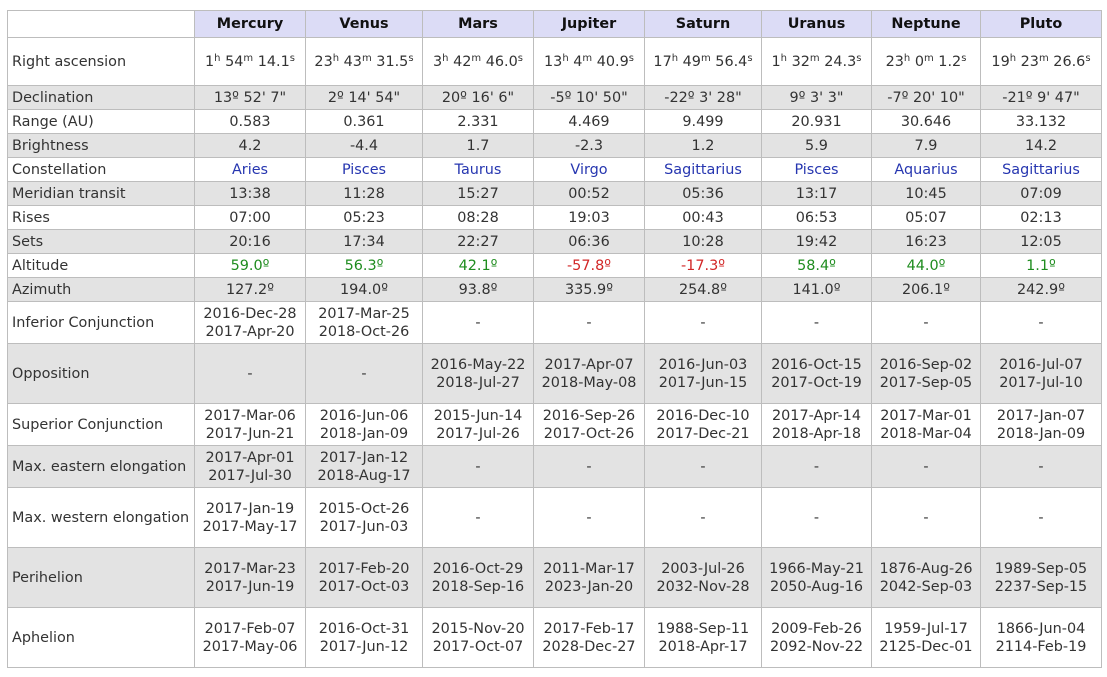  Describe the element at coordinates (1041, 121) in the screenshot. I see `table-cell: 33.132` at that location.